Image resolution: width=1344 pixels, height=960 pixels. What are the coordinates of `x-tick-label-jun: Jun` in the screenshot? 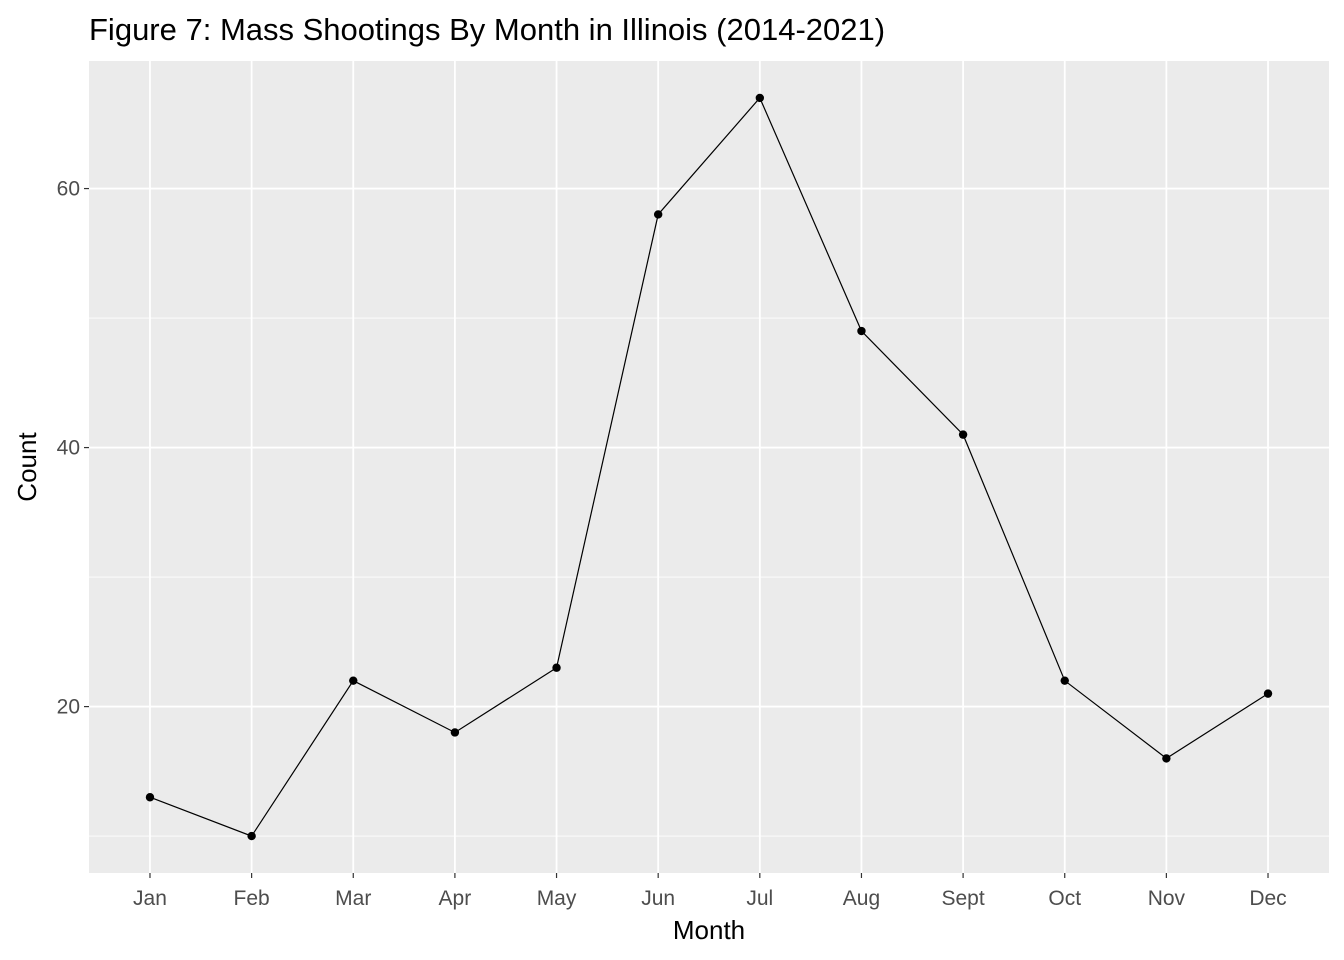 It's located at (658, 898).